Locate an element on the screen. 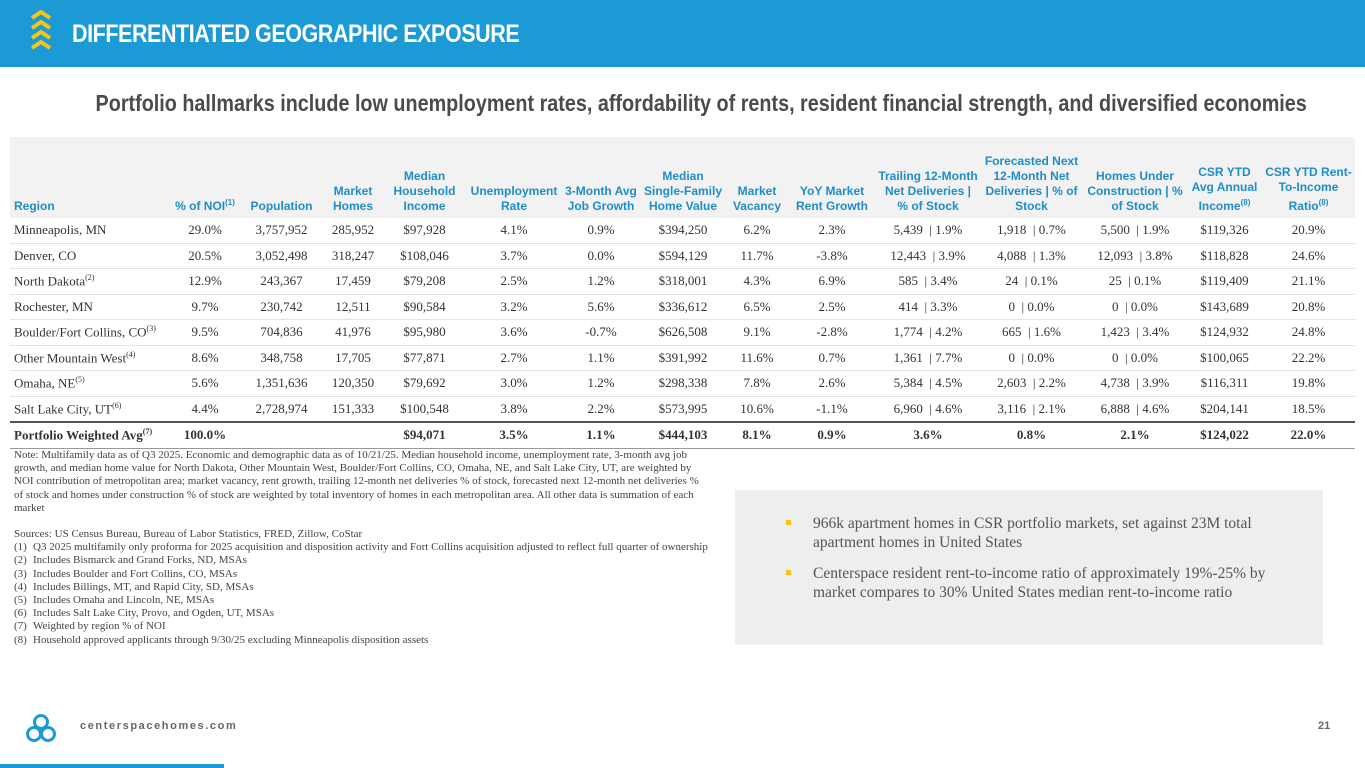 This screenshot has width=1365, height=768. cell: 4.3% is located at coordinates (757, 281).